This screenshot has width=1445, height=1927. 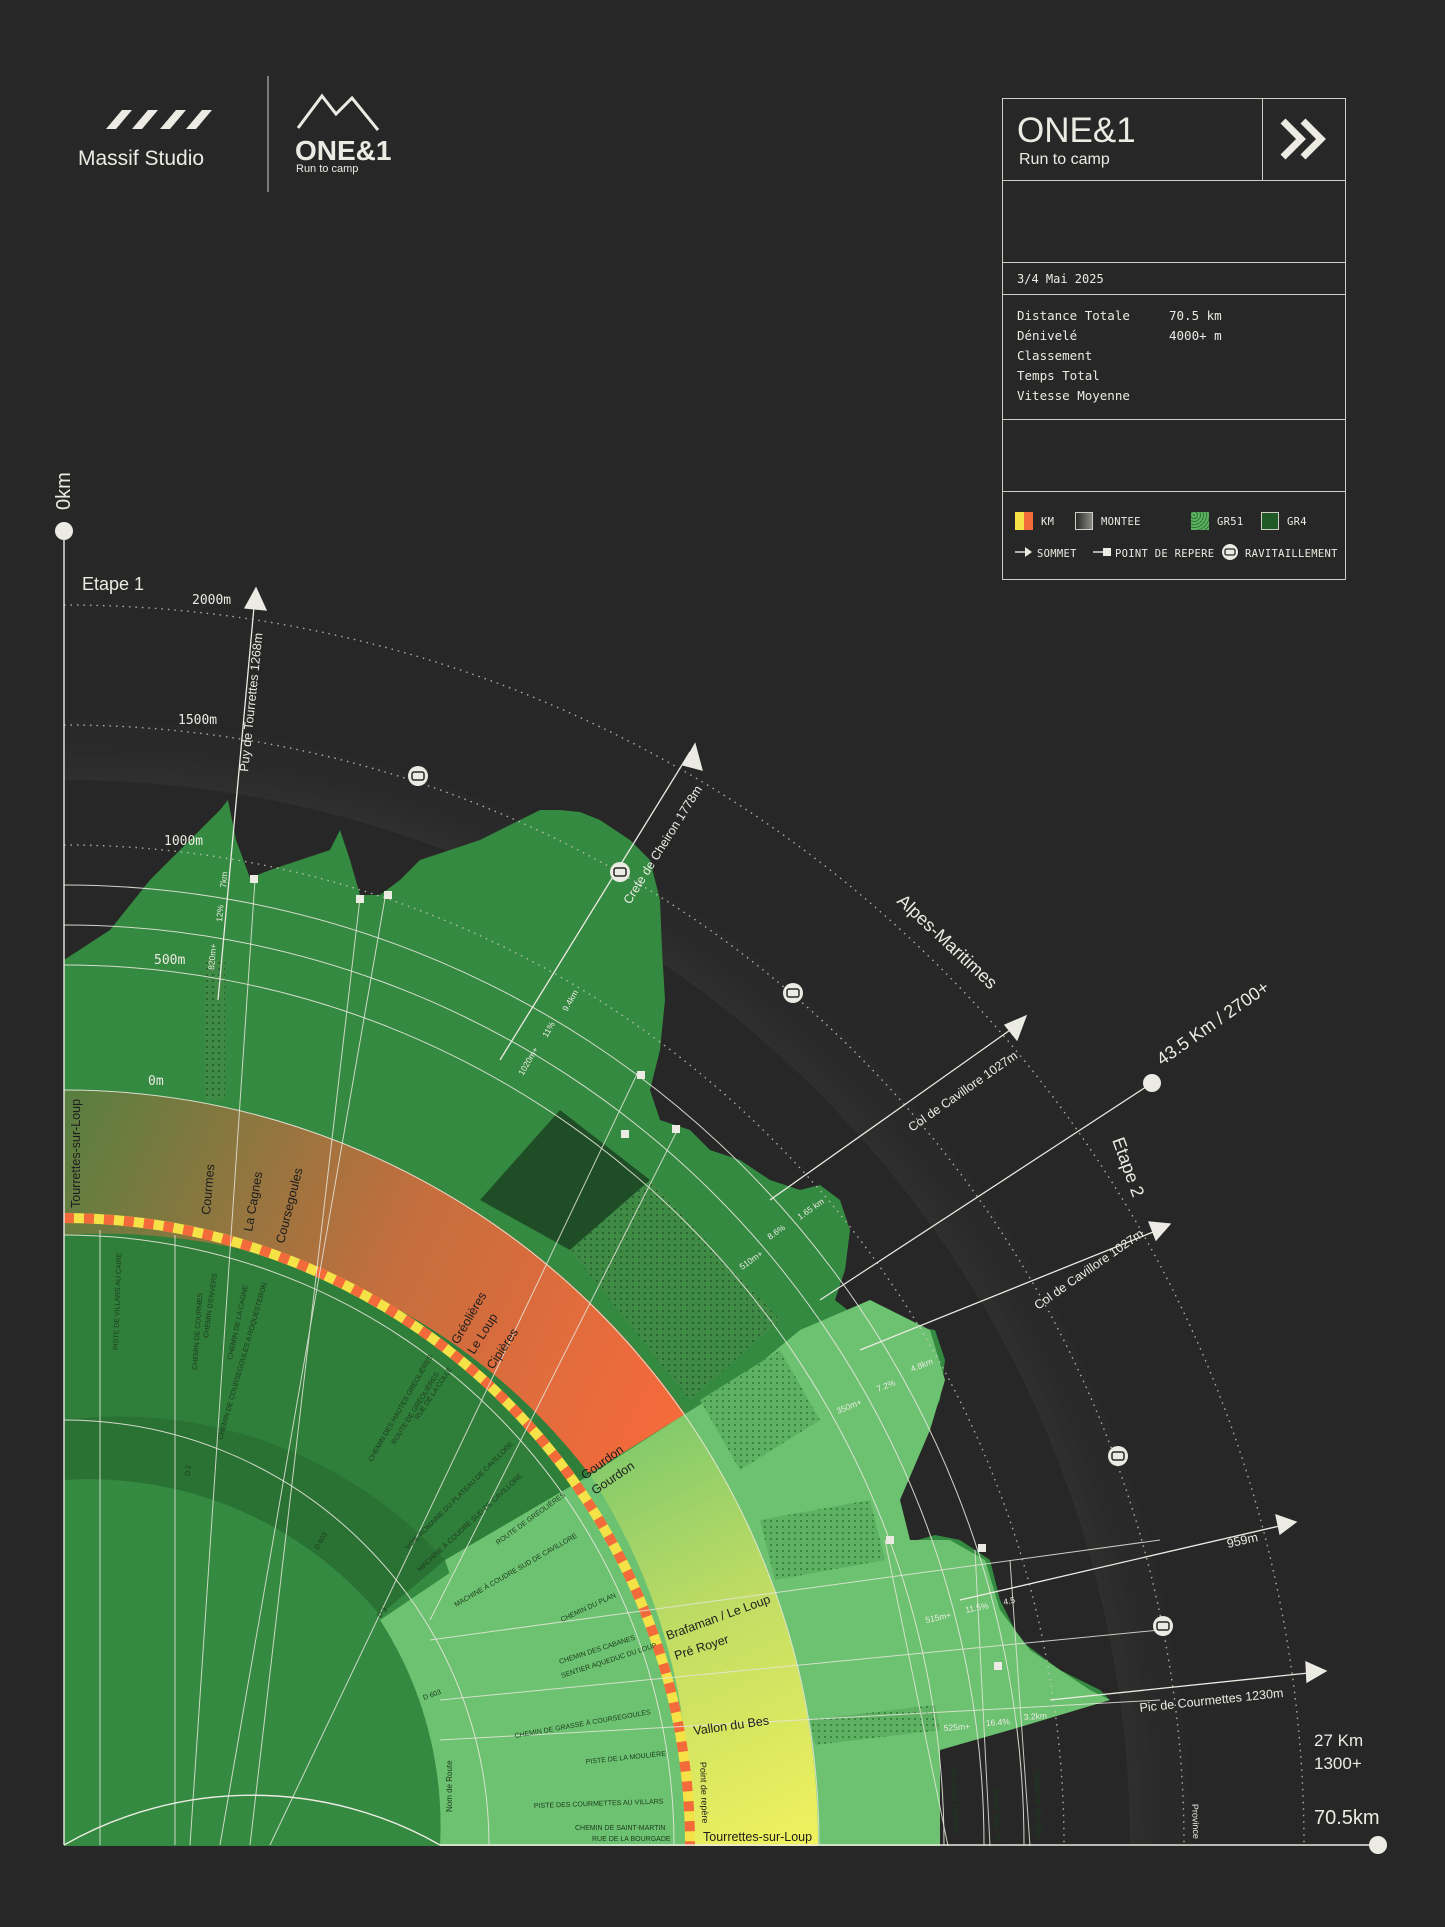 I want to click on legend-swatch-gr51, so click(x=1200, y=521).